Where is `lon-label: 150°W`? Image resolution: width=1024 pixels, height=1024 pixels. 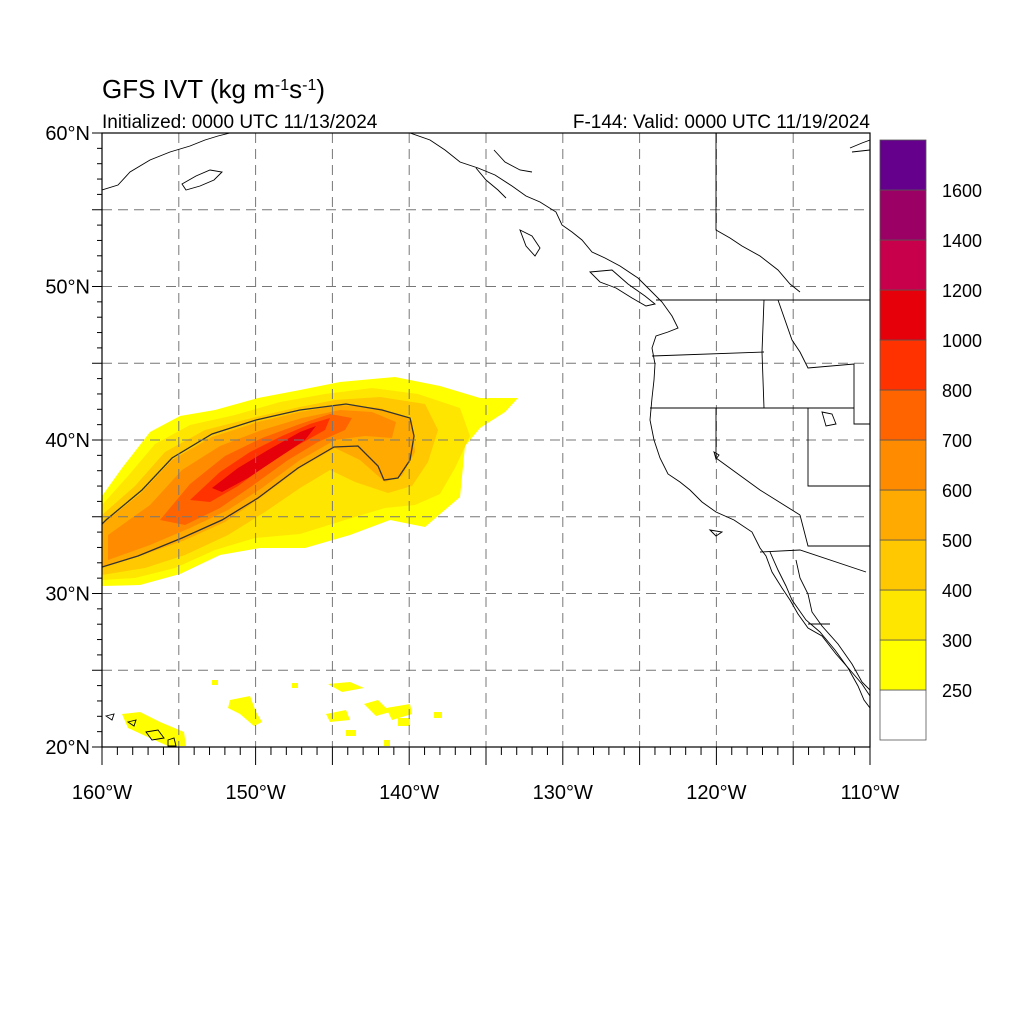 lon-label: 150°W is located at coordinates (255, 793).